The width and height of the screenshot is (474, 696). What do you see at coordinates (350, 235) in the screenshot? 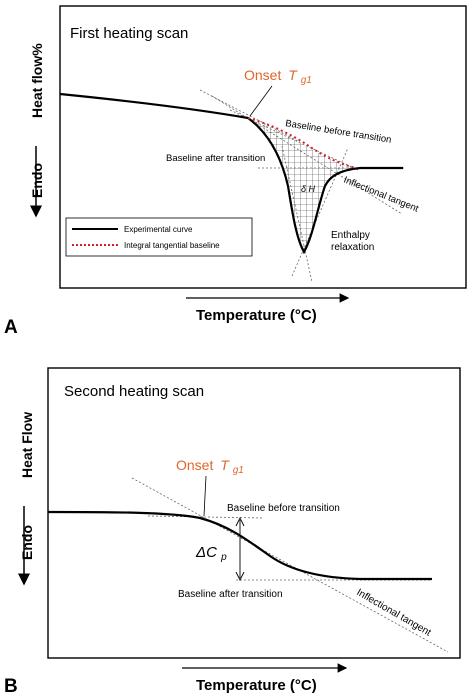
I see `panel-a-enthalpy-line1: Enthalpy` at bounding box center [350, 235].